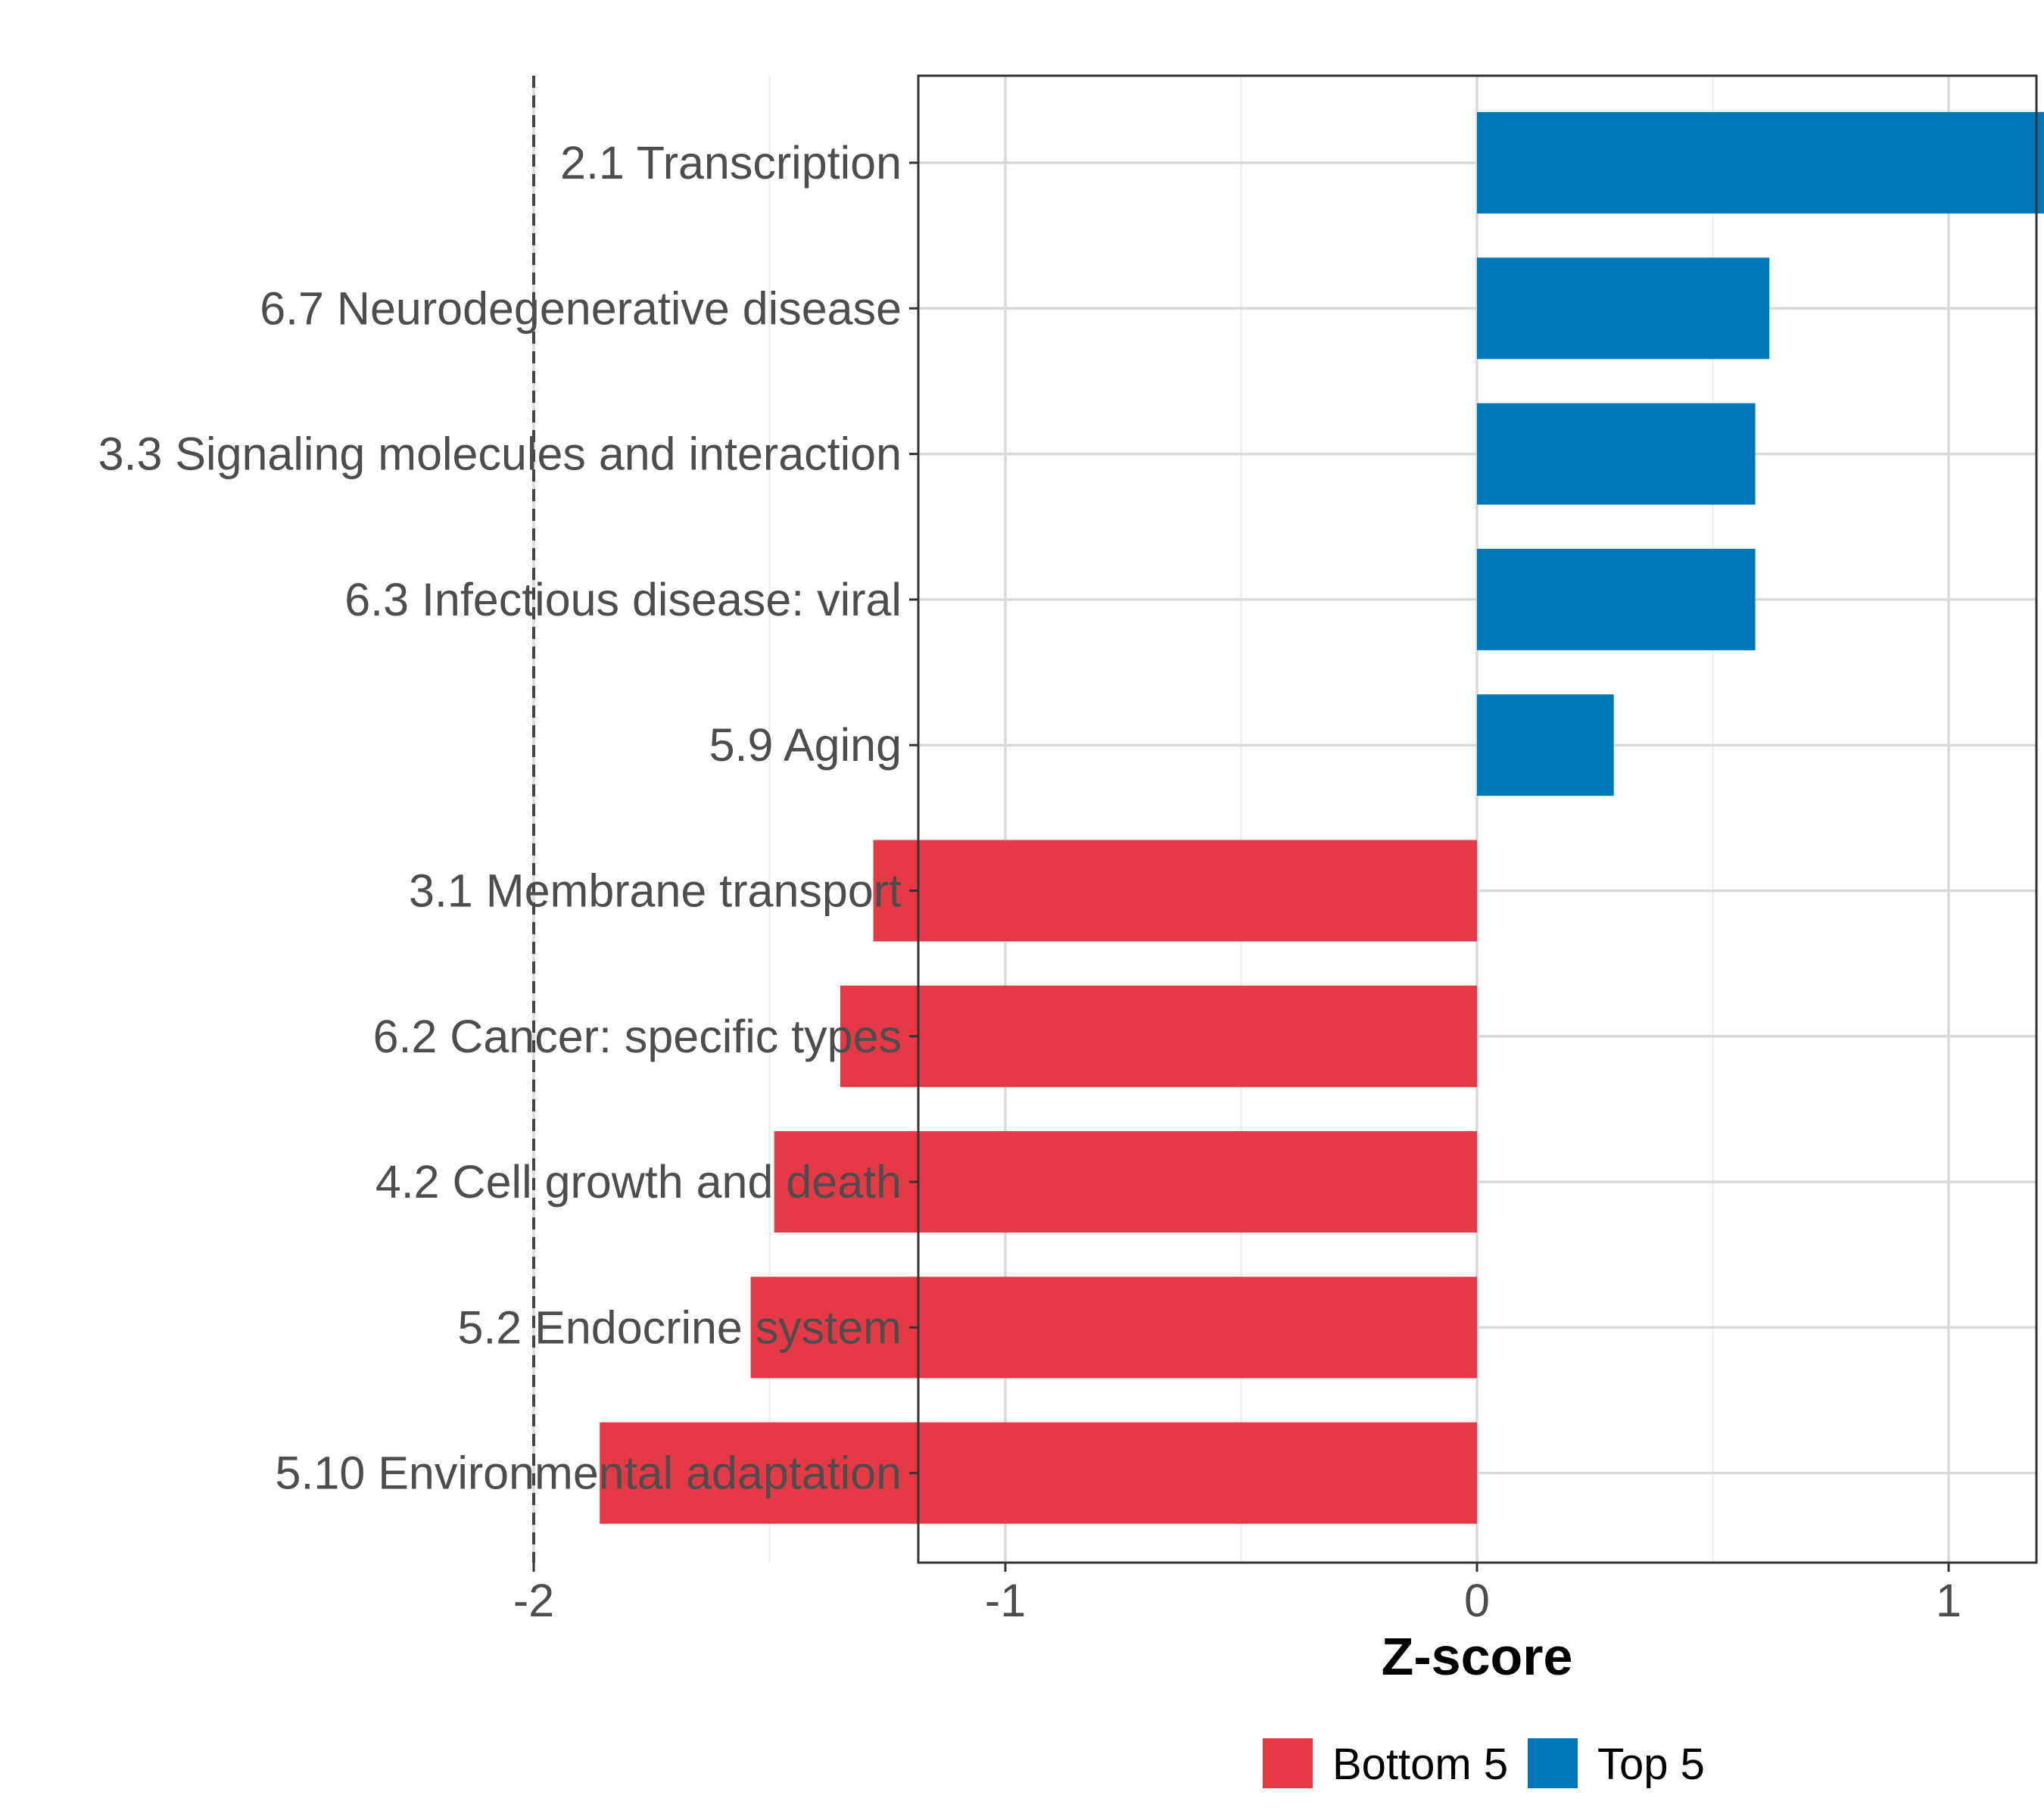 The image size is (2044, 1817). Describe the element at coordinates (1477, 1600) in the screenshot. I see `x-tick-label: 0` at that location.